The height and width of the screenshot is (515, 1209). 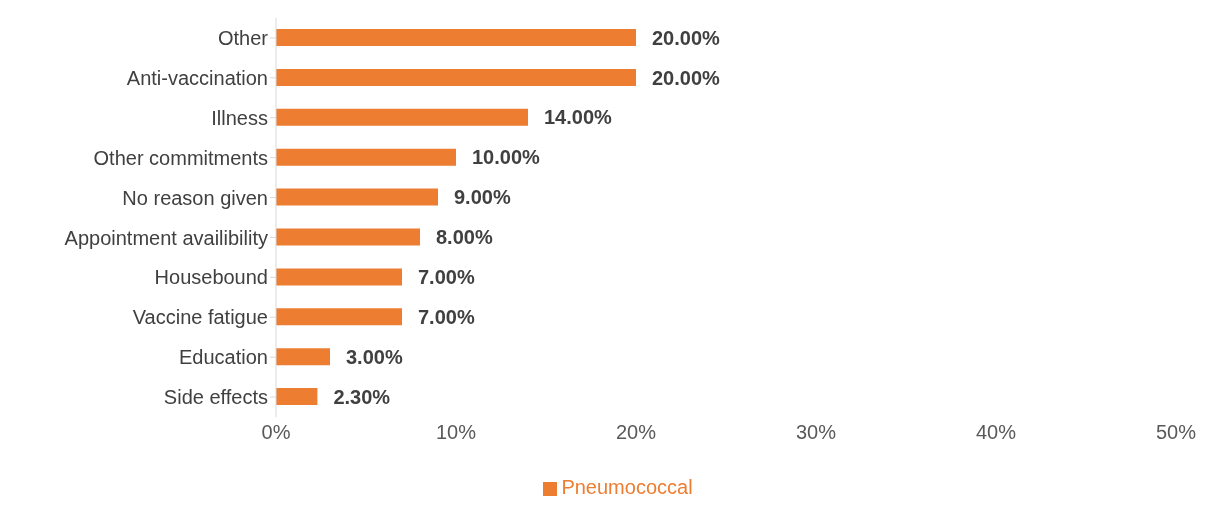 I want to click on y-tick-label: Anti-vaccination, so click(x=197, y=77).